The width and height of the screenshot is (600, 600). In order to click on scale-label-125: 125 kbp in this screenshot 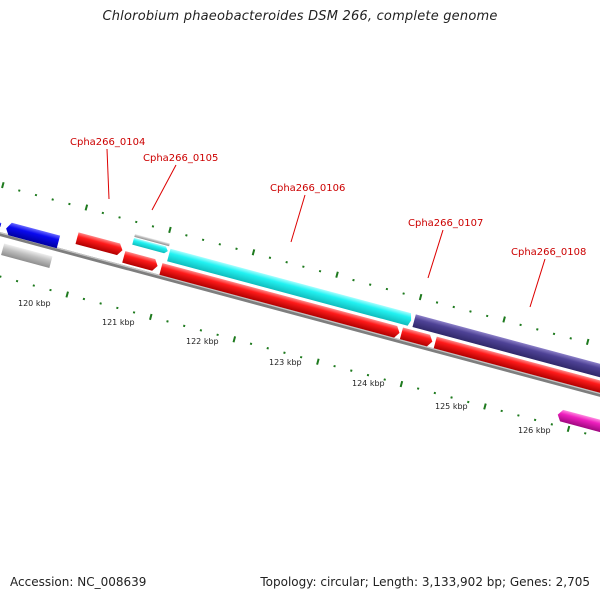, I will do `click(451, 406)`.